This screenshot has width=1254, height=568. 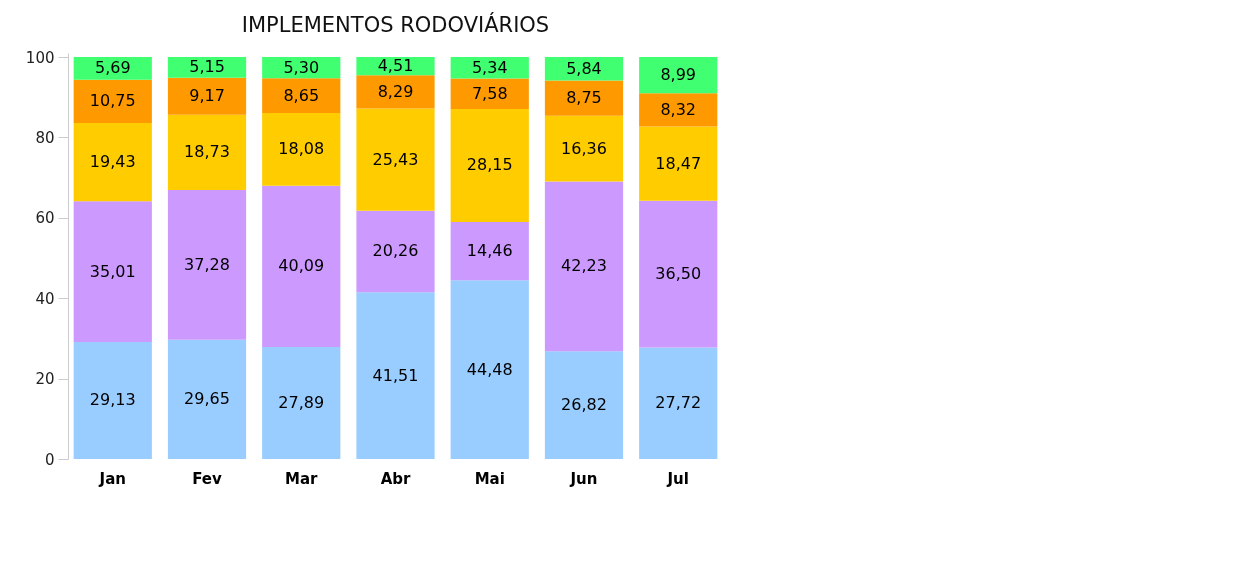 I want to click on data-label: 9,17, so click(x=207, y=96).